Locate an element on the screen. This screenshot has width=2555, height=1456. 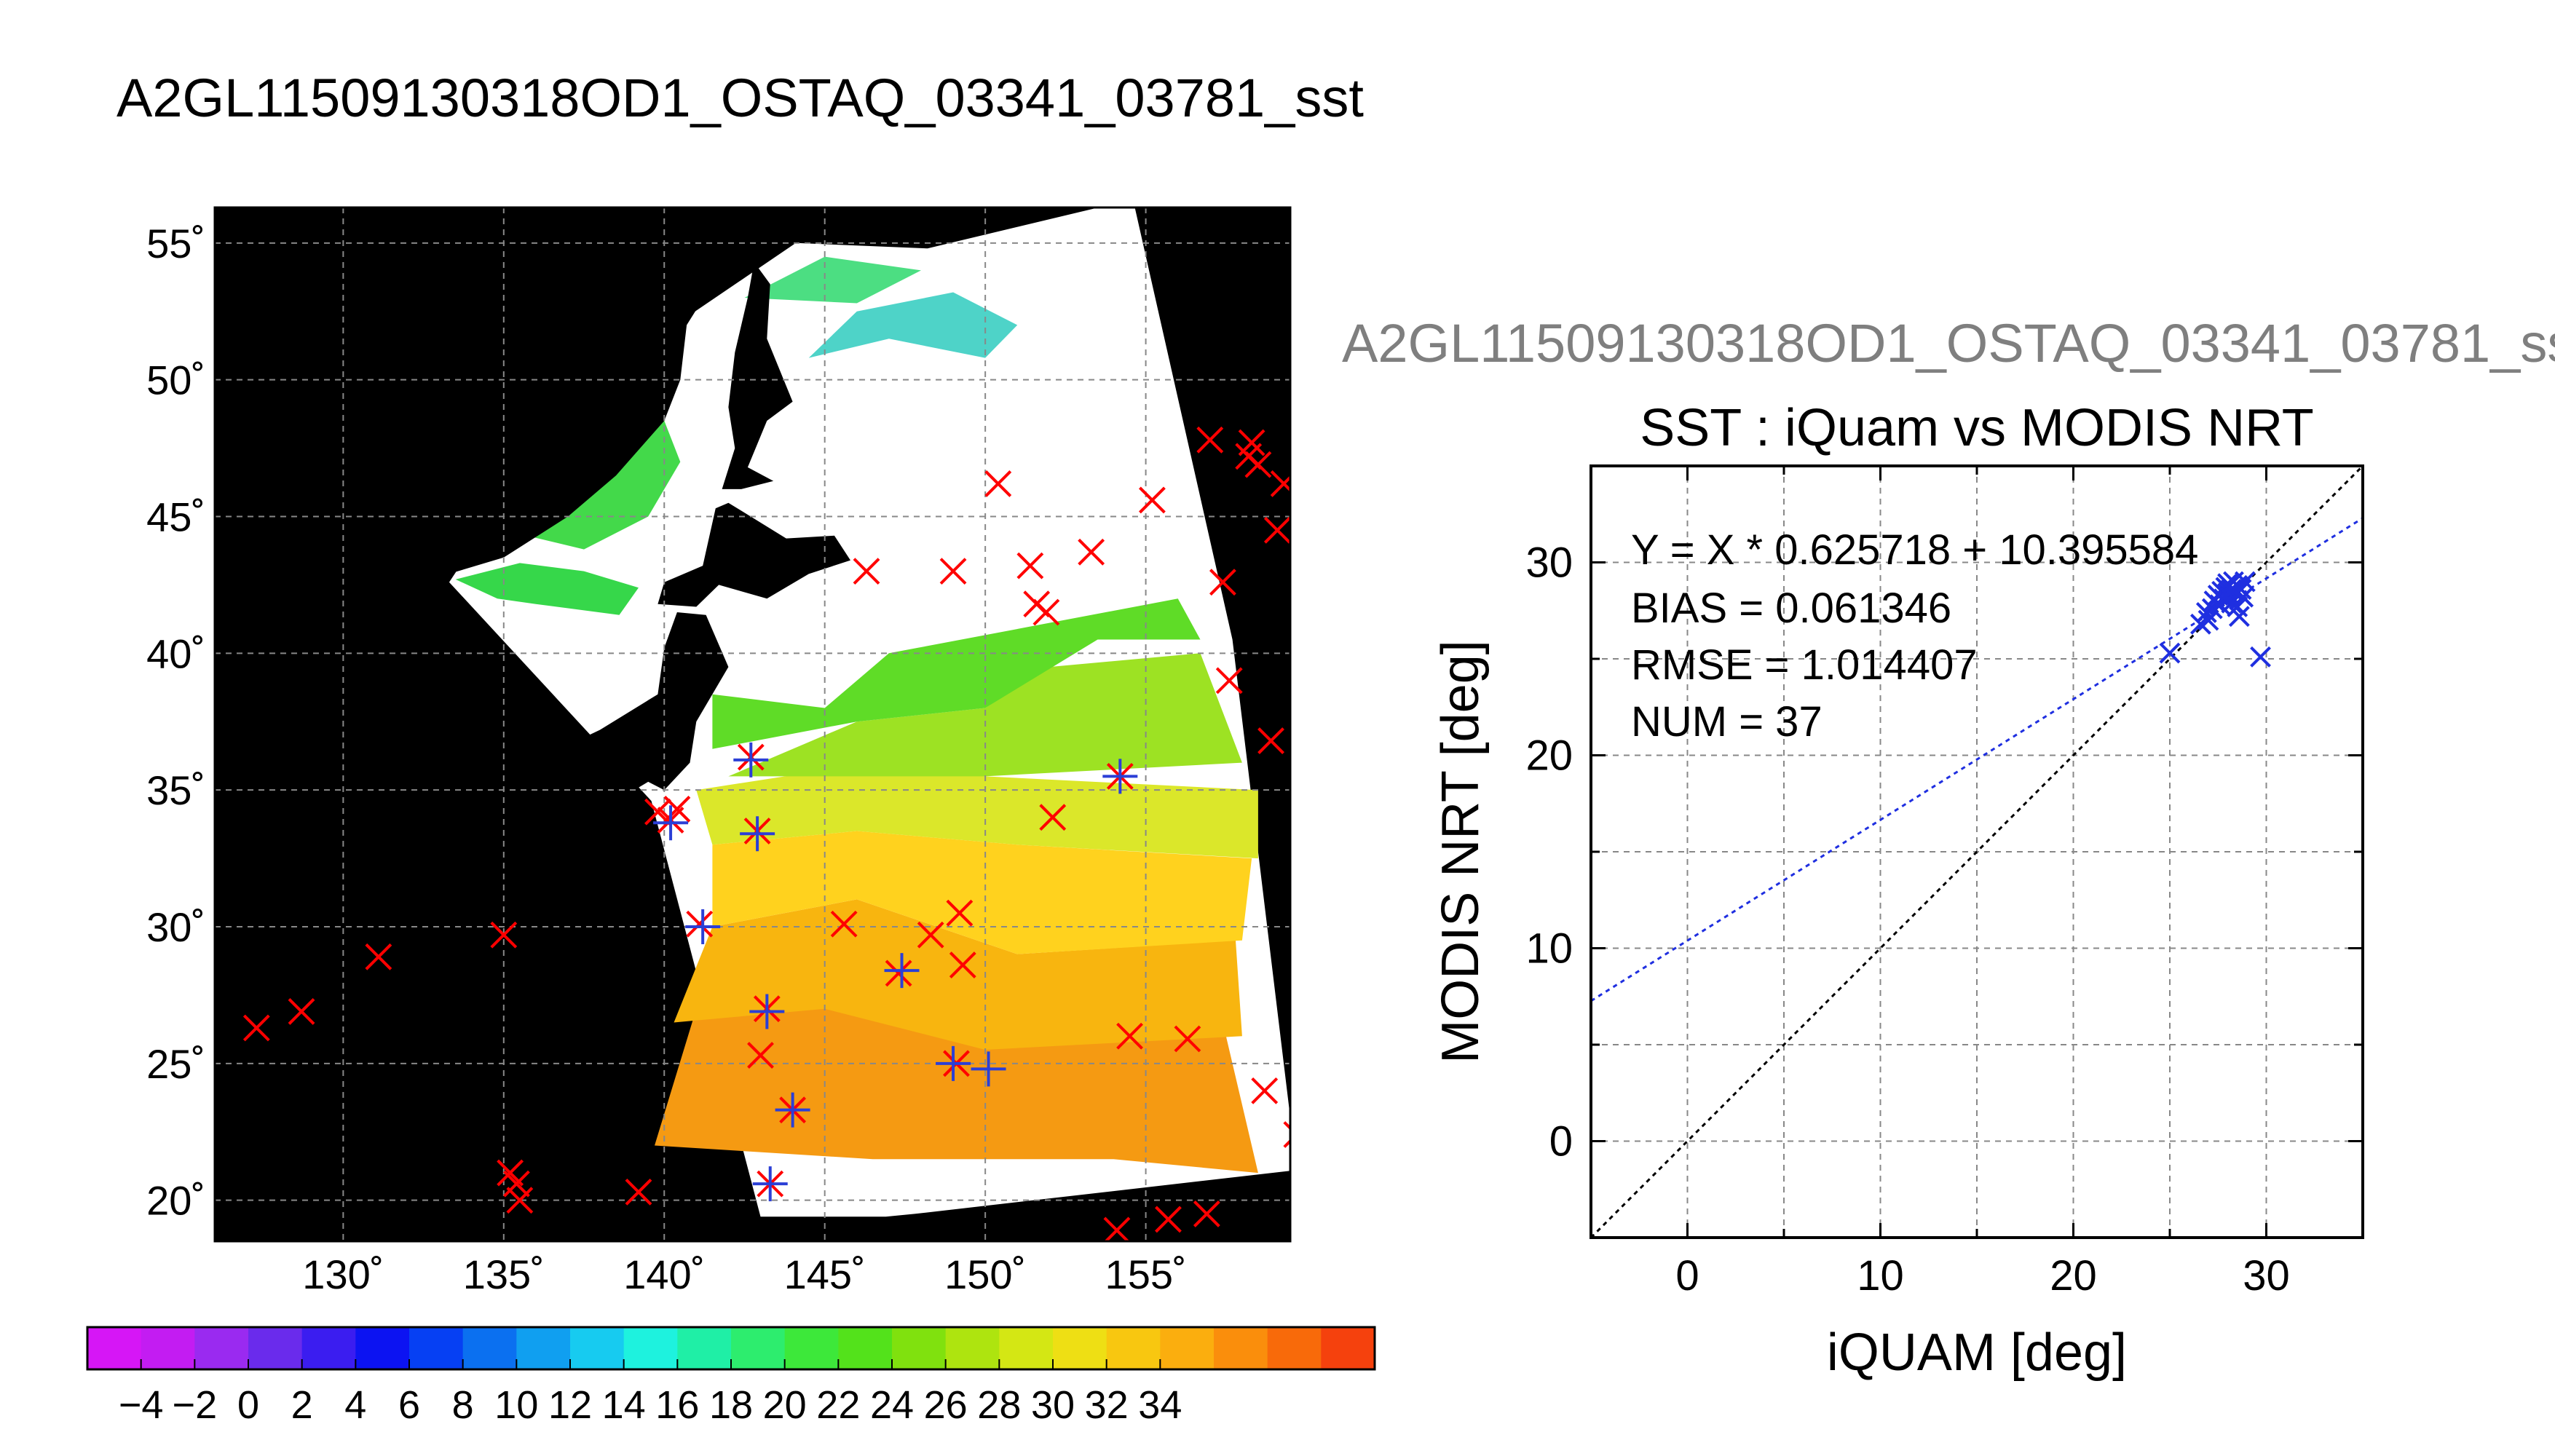
y-axis-label: MODIS NRT [deg] is located at coordinates (1460, 852).